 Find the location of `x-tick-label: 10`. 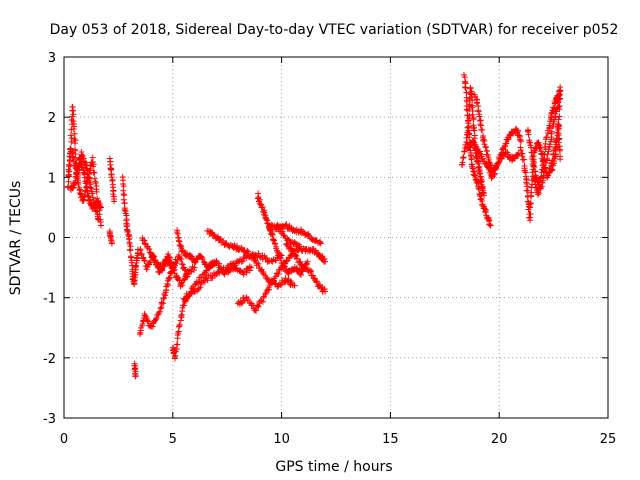

x-tick-label: 10 is located at coordinates (281, 439).